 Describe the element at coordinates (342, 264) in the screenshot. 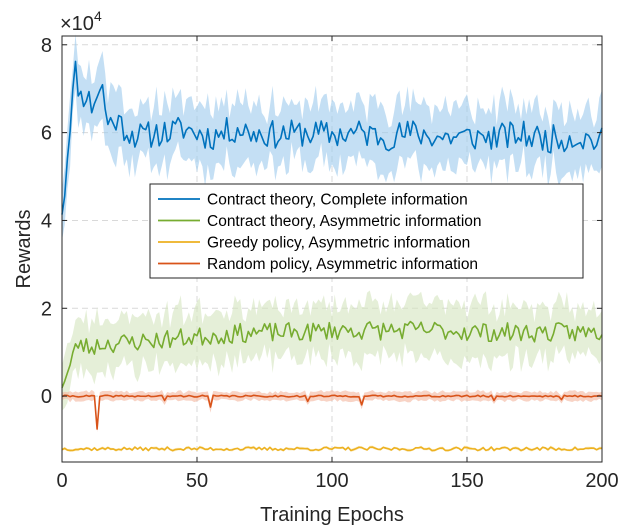

I see `legend-entry: Random policy, Asymmetric information` at that location.